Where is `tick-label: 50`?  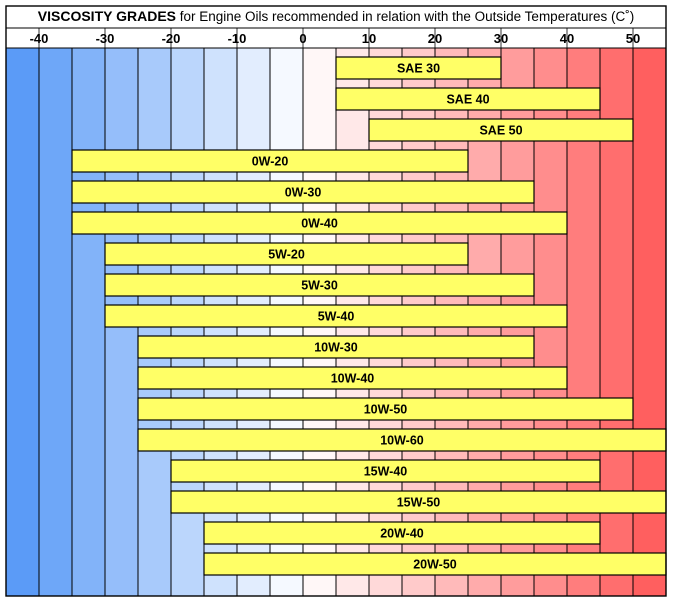
tick-label: 50 is located at coordinates (633, 38).